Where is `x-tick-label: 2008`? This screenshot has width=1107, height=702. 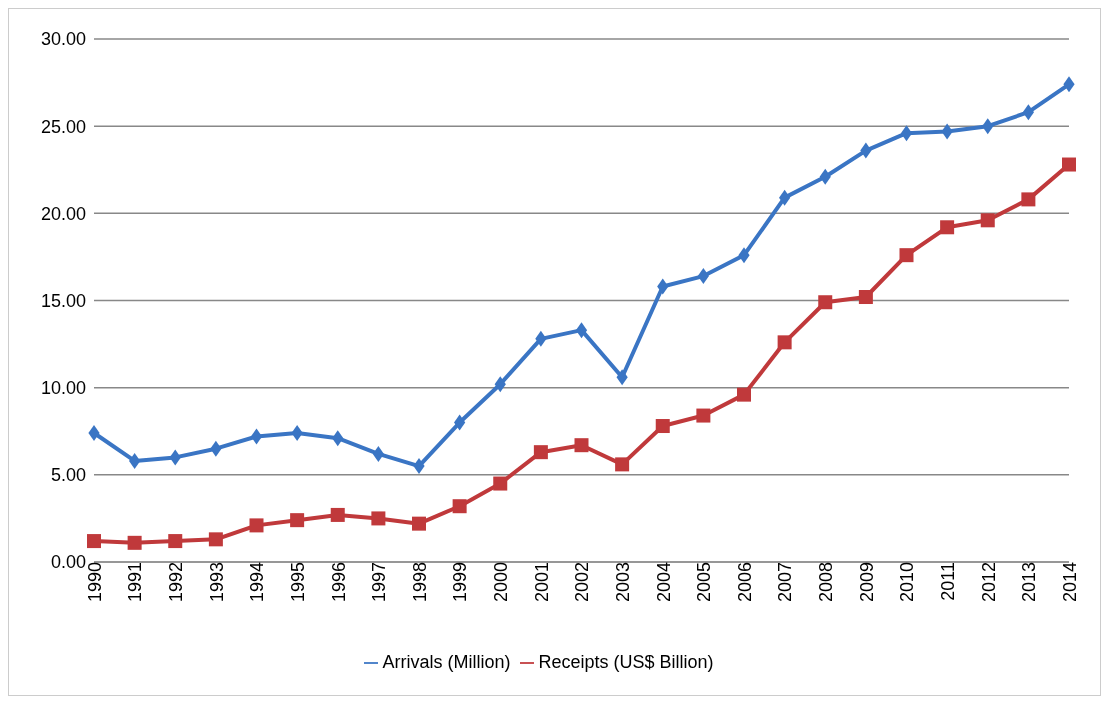
x-tick-label: 2008 is located at coordinates (826, 582).